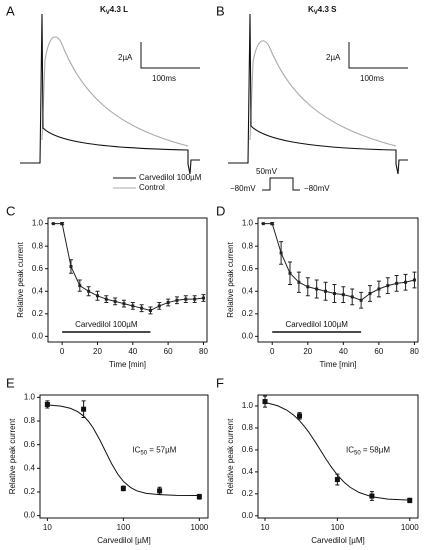 The height and width of the screenshot is (550, 425). Describe the element at coordinates (327, 9) in the screenshot. I see `title-rest: 4.3 S` at that location.